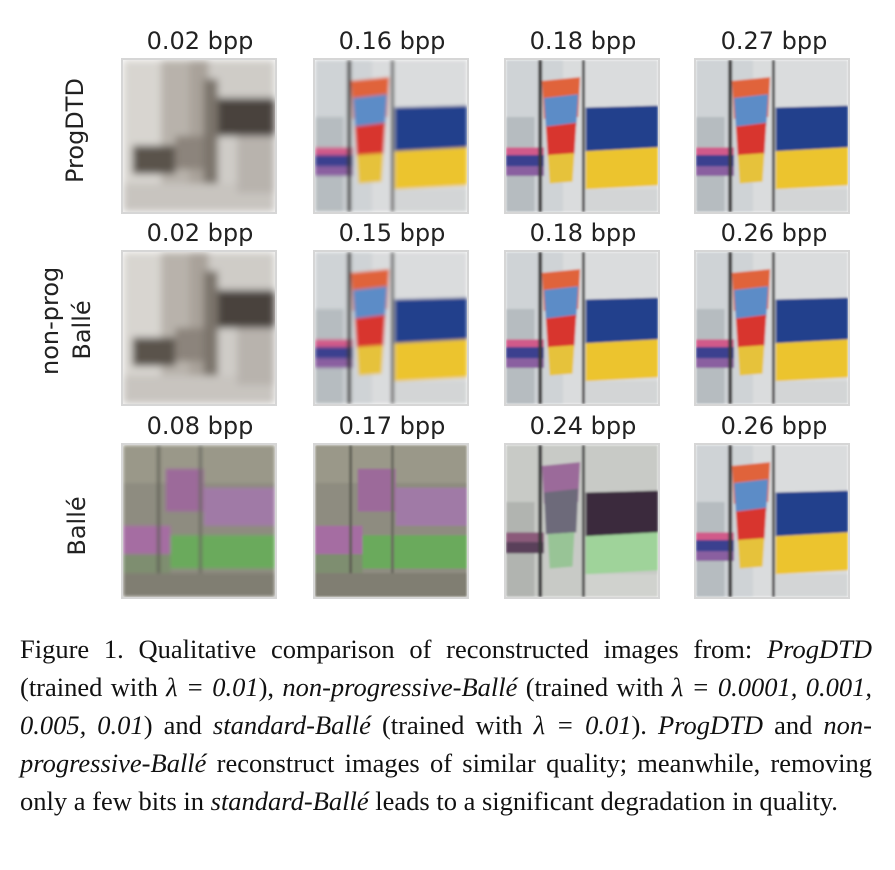 The height and width of the screenshot is (870, 895). Describe the element at coordinates (583, 426) in the screenshot. I see `bpp-label: 0.24 bpp` at that location.